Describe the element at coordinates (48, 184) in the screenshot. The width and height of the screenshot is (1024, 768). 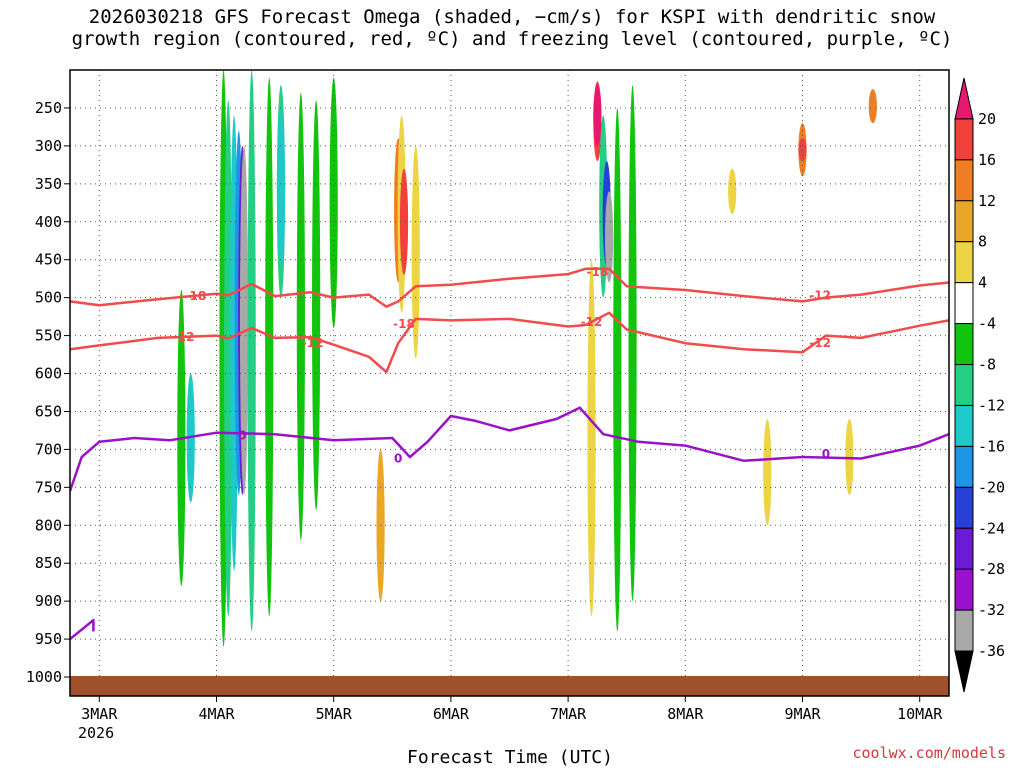
I see `y-tick-label: 350` at that location.